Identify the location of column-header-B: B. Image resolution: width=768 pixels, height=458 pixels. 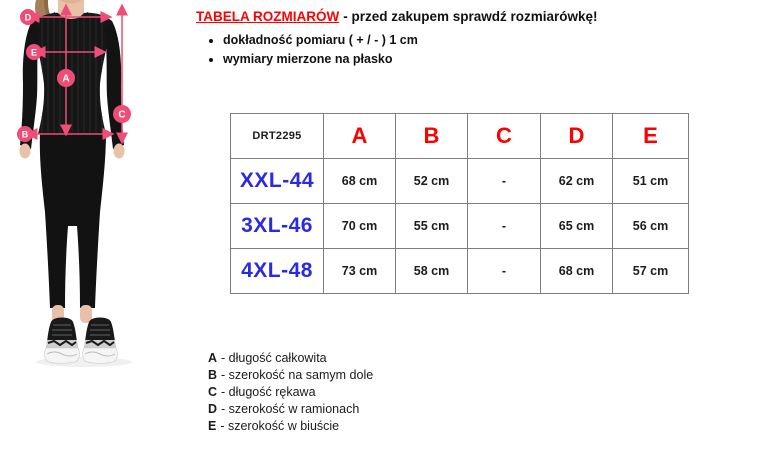
(431, 136).